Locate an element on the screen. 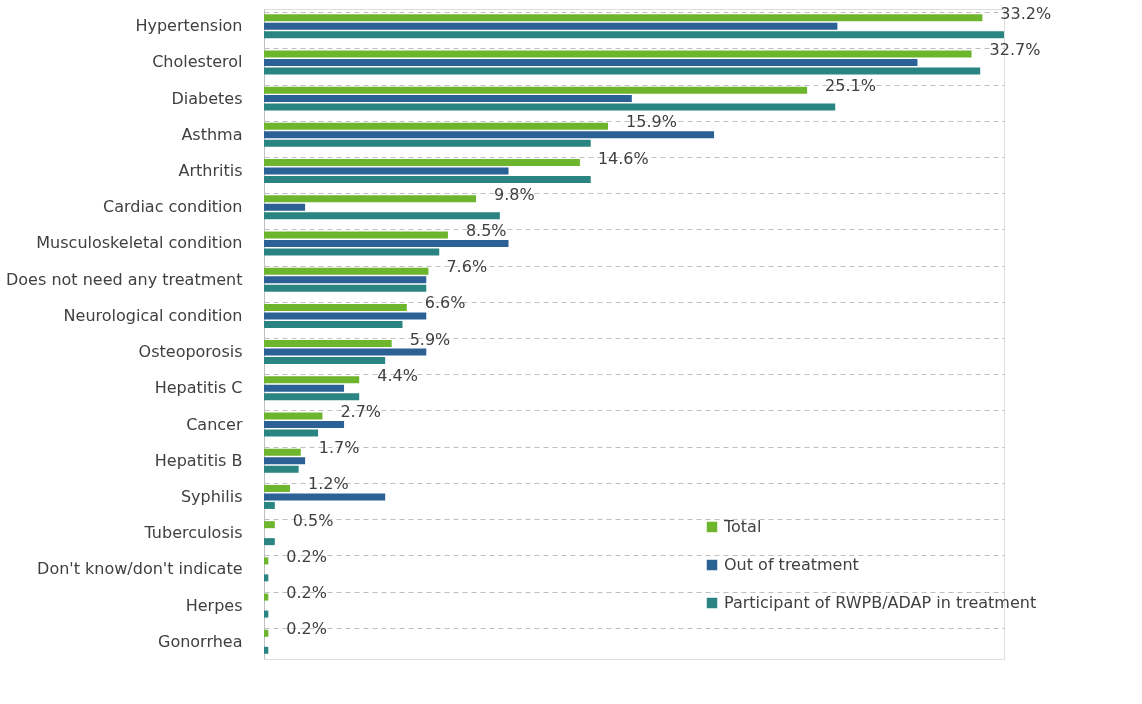  data-label: 7.6% is located at coordinates (467, 267).